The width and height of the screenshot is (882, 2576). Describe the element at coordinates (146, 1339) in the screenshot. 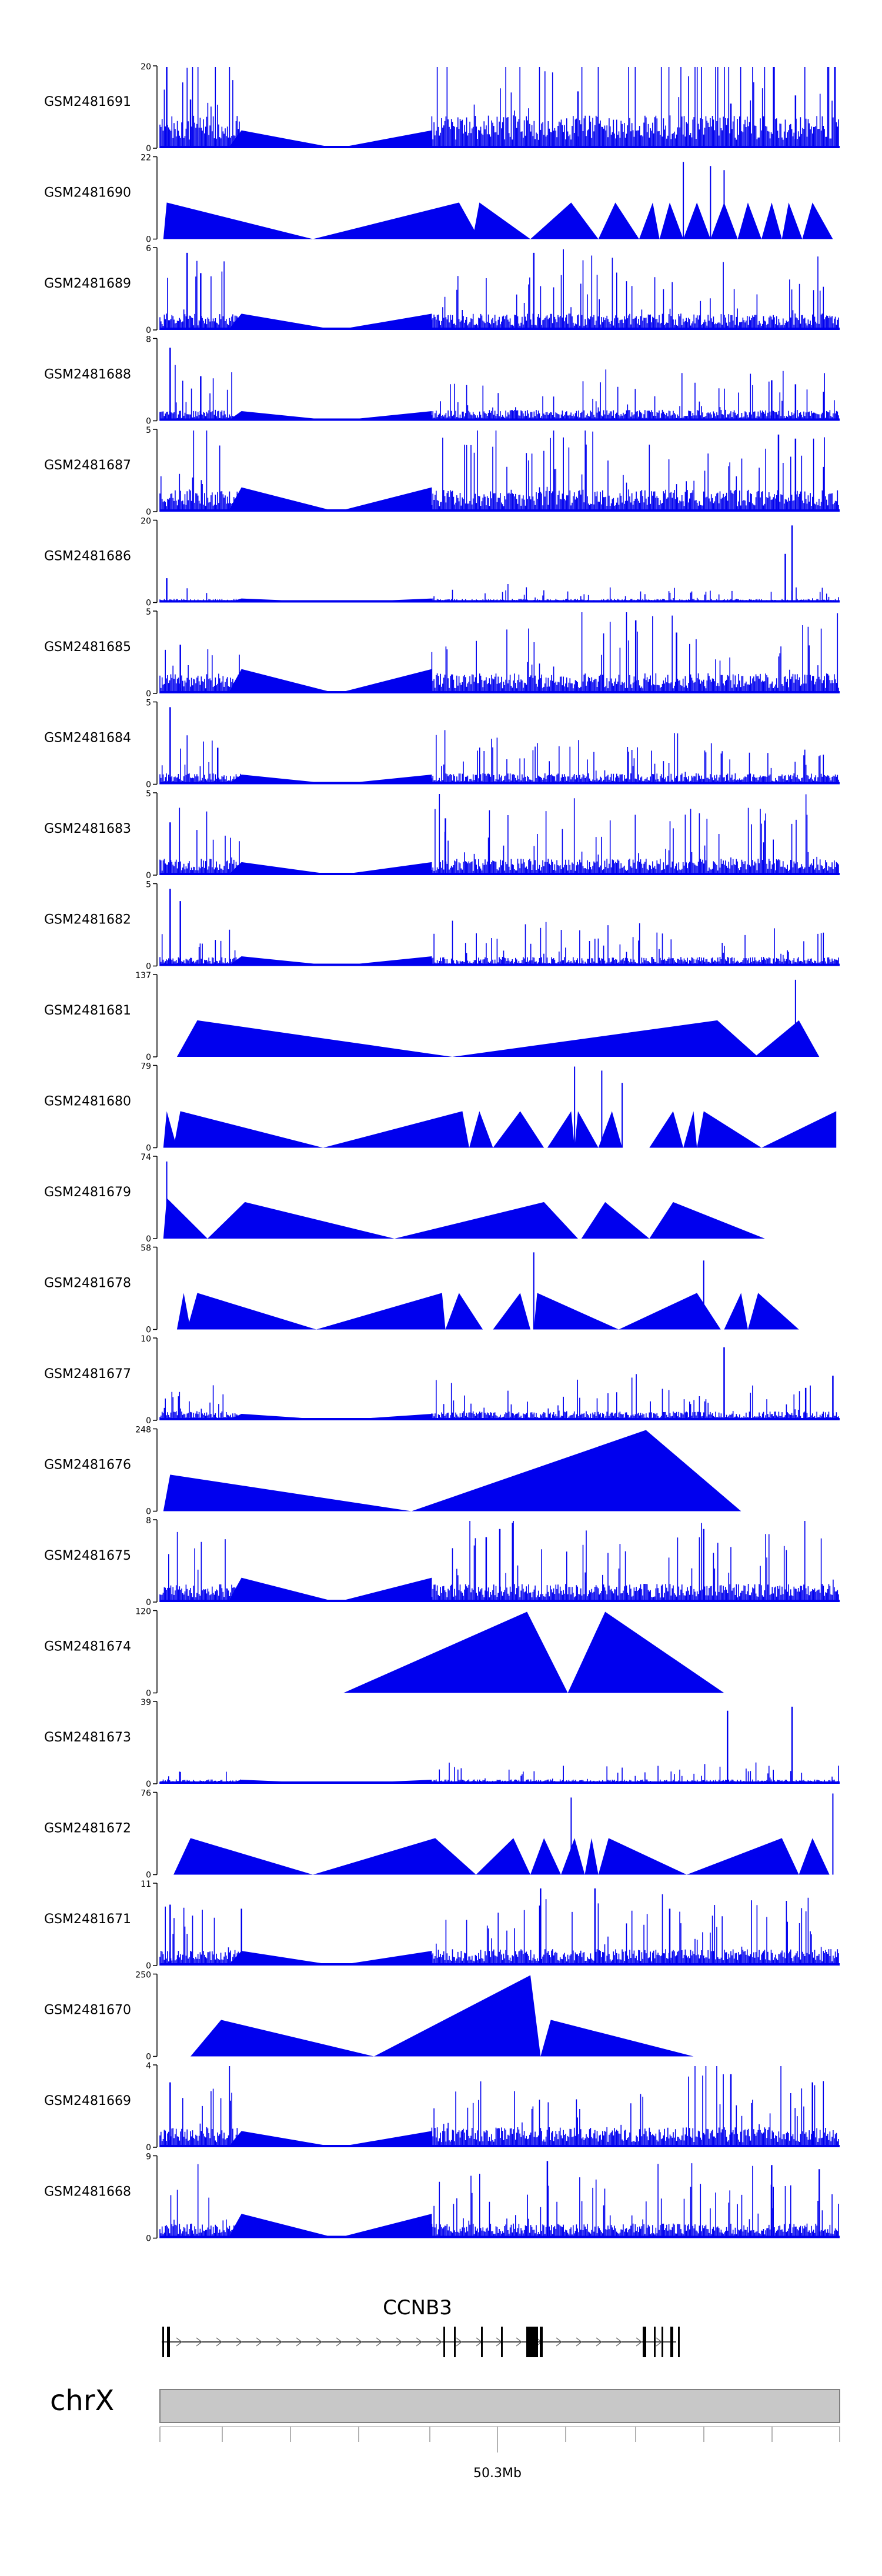

I see `y-max-label: 10` at that location.